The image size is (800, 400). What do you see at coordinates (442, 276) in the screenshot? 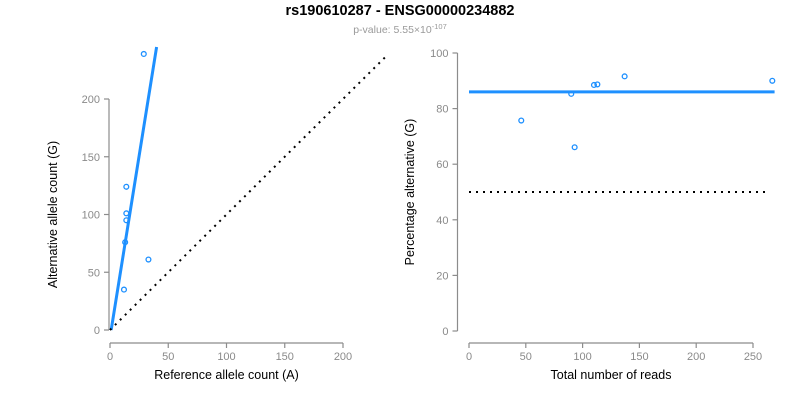
I see `y-tick-label: 20` at bounding box center [442, 276].